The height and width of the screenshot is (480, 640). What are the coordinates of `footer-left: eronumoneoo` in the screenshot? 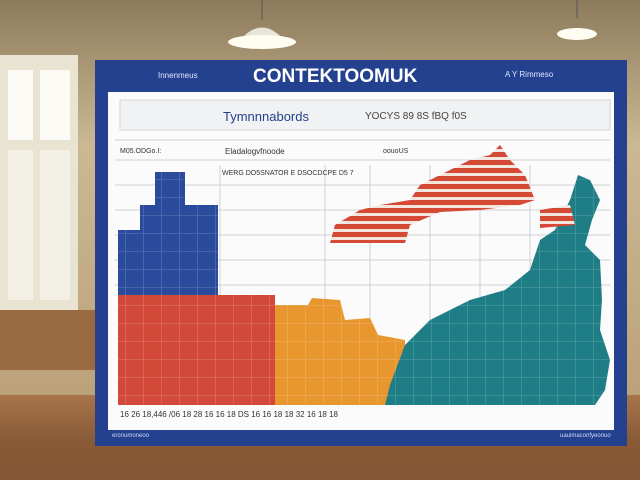 It's located at (131, 436).